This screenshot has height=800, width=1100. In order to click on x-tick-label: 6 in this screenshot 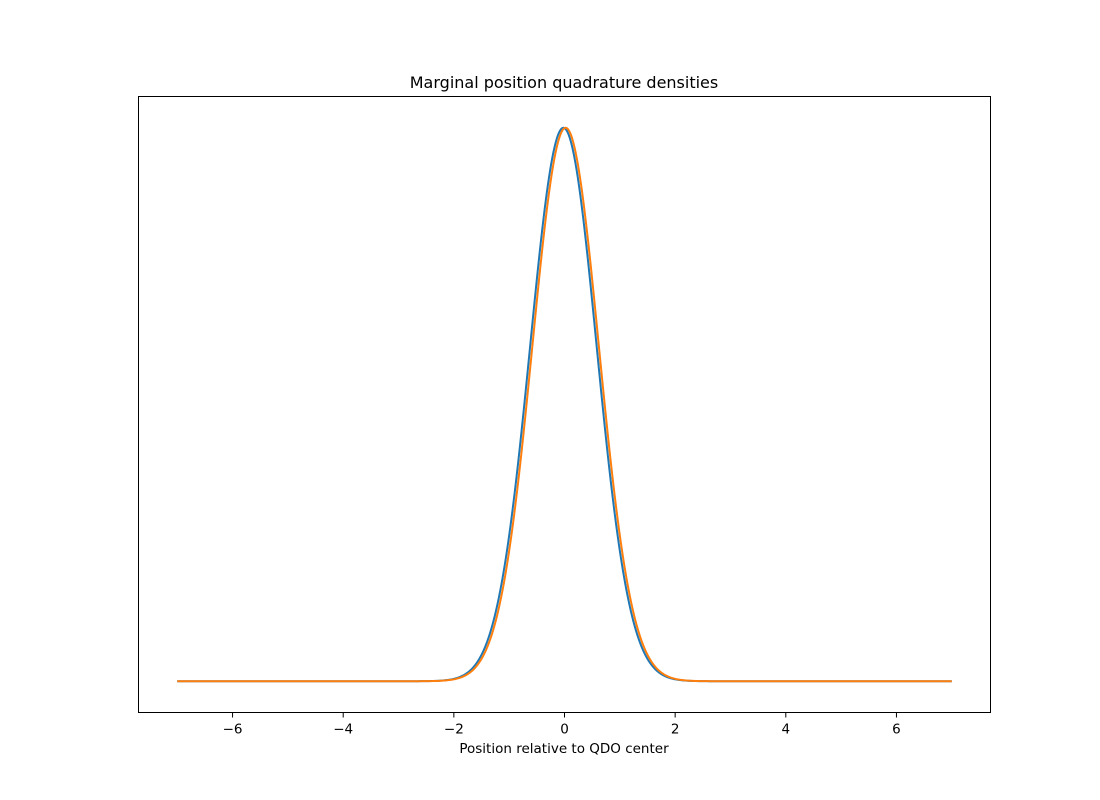, I will do `click(896, 730)`.